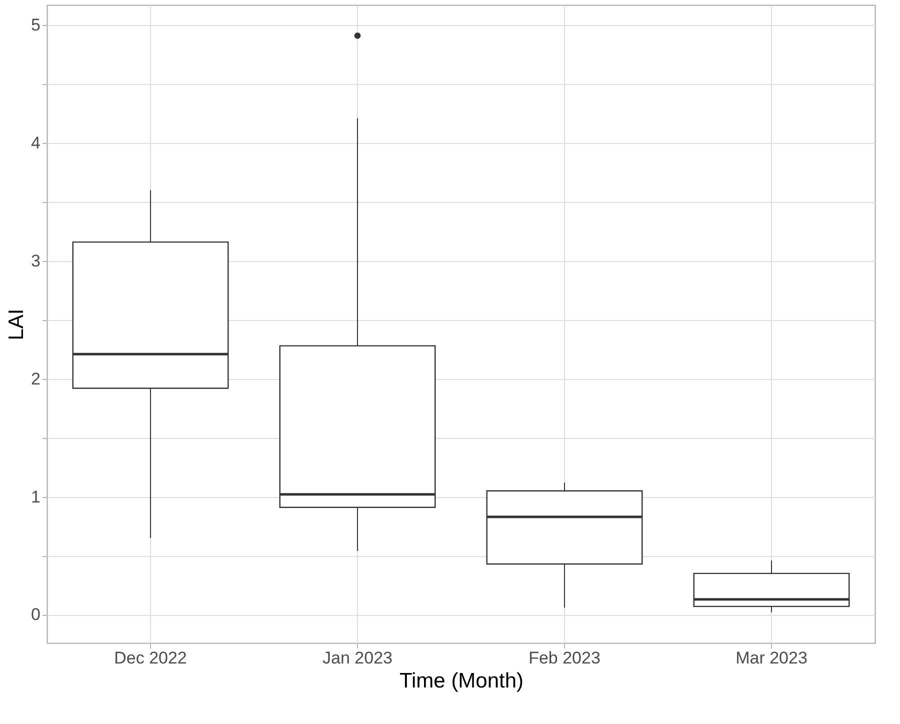  I want to click on y-tick-label: 4, so click(35, 142).